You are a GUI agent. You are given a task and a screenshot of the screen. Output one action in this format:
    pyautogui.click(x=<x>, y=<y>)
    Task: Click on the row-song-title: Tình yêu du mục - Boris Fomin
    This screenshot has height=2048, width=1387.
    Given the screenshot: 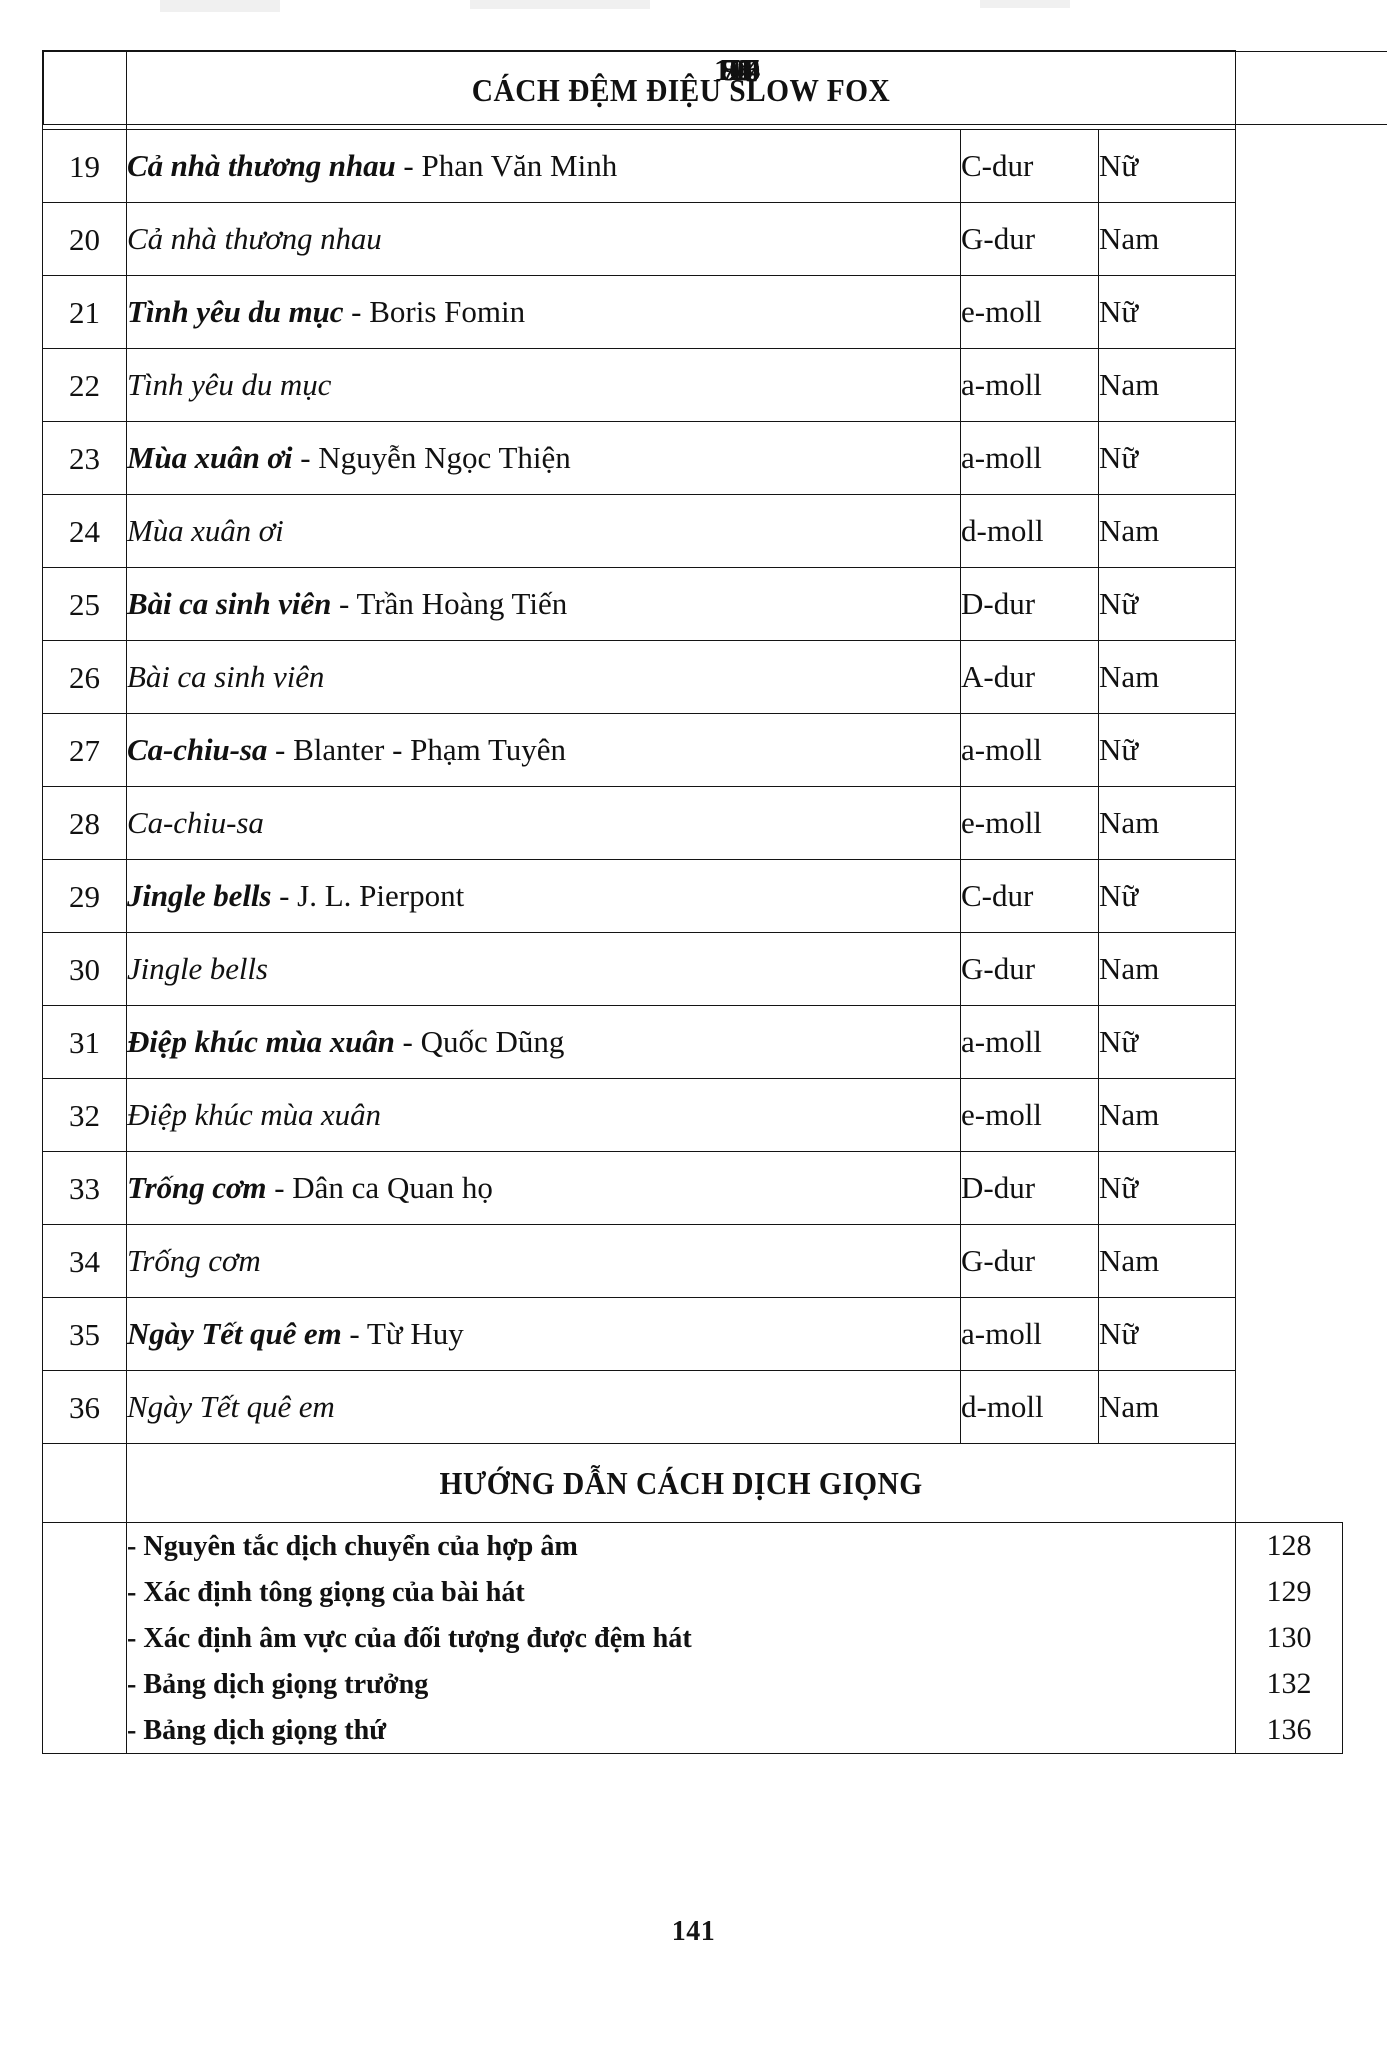 What is the action you would take?
    pyautogui.click(x=543, y=312)
    